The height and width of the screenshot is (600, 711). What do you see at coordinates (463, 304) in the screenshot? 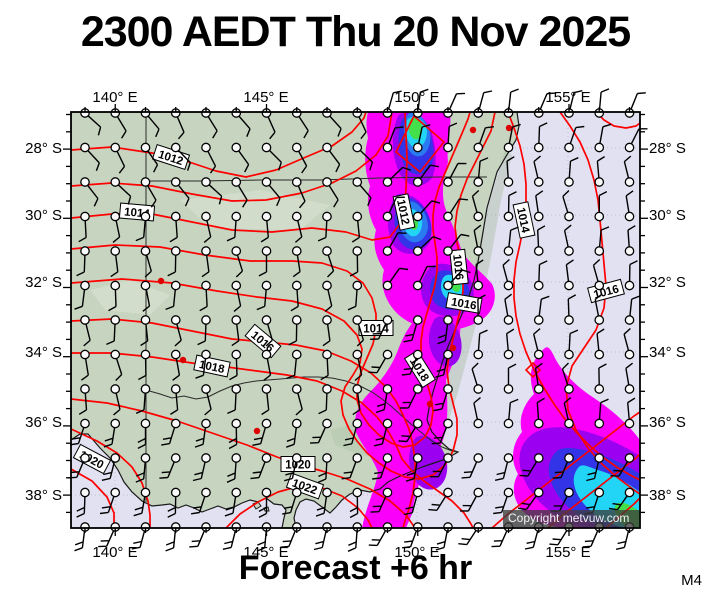
I see `isobar-label-text: 1016` at bounding box center [463, 304].